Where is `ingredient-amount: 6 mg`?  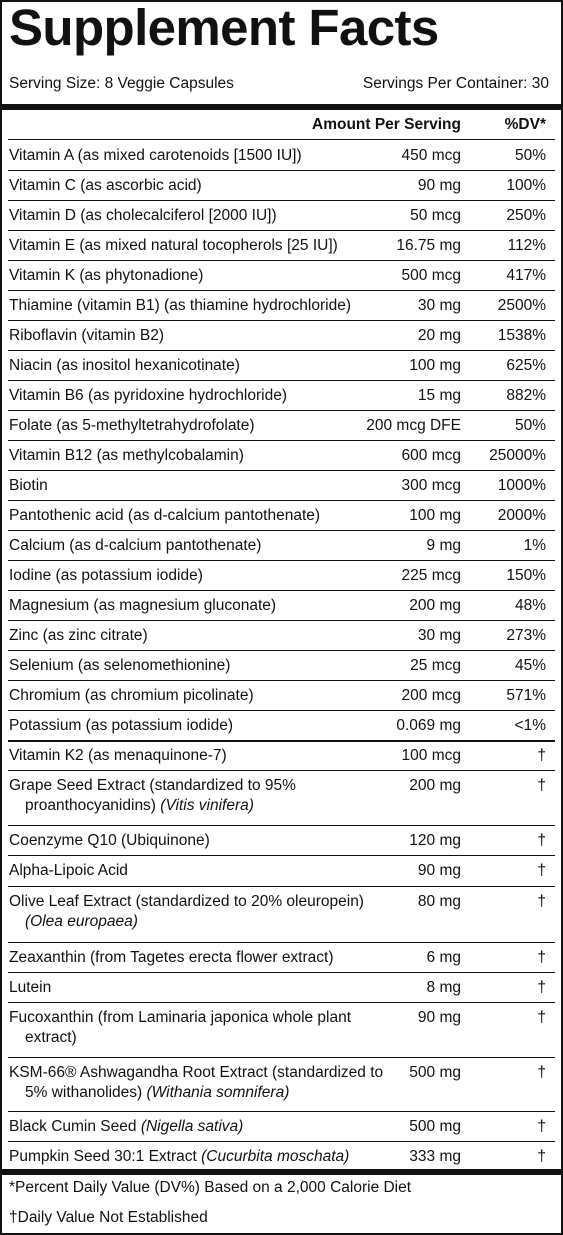
ingredient-amount: 6 mg is located at coordinates (443, 957).